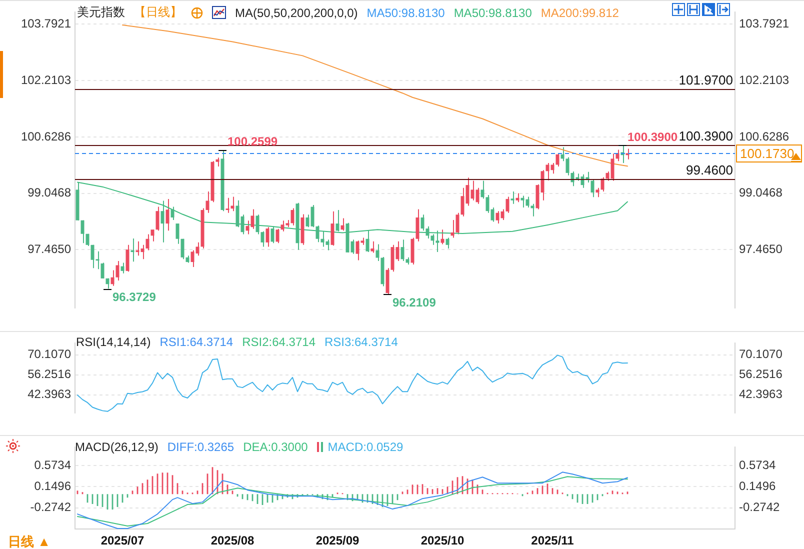 This screenshot has height=549, width=804. What do you see at coordinates (761, 394) in the screenshot?
I see `y2-tick-label: 42.3963` at bounding box center [761, 394].